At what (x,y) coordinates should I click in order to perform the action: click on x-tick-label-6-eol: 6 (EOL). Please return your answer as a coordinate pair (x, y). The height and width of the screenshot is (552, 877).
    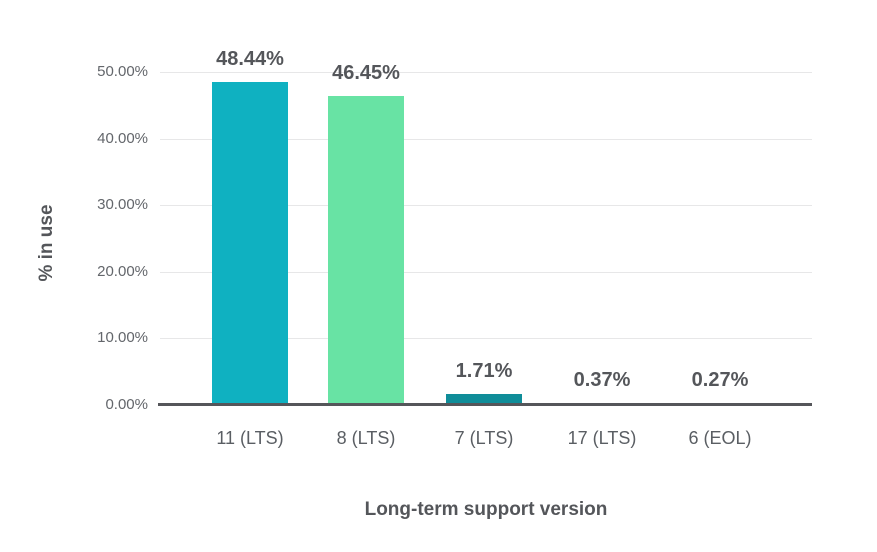
    Looking at the image, I should click on (720, 438).